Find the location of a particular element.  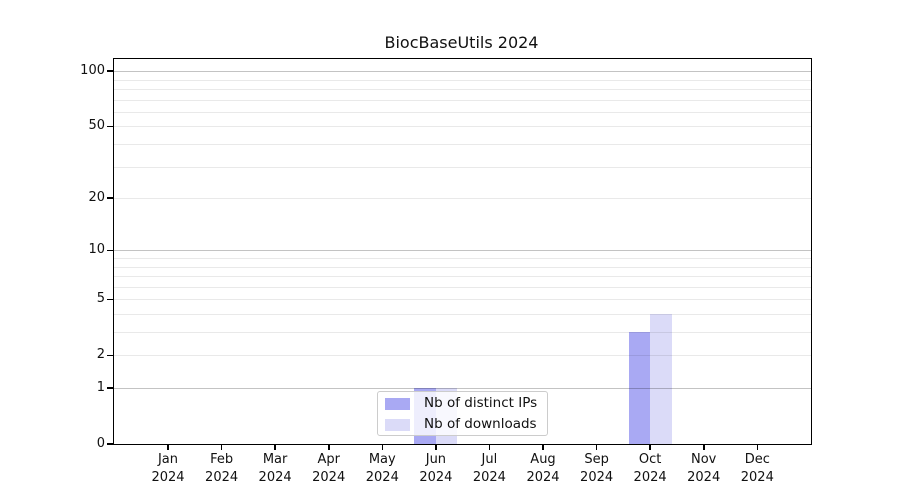

legend-label-distinct-ips: Nb of distinct IPs is located at coordinates (481, 403).